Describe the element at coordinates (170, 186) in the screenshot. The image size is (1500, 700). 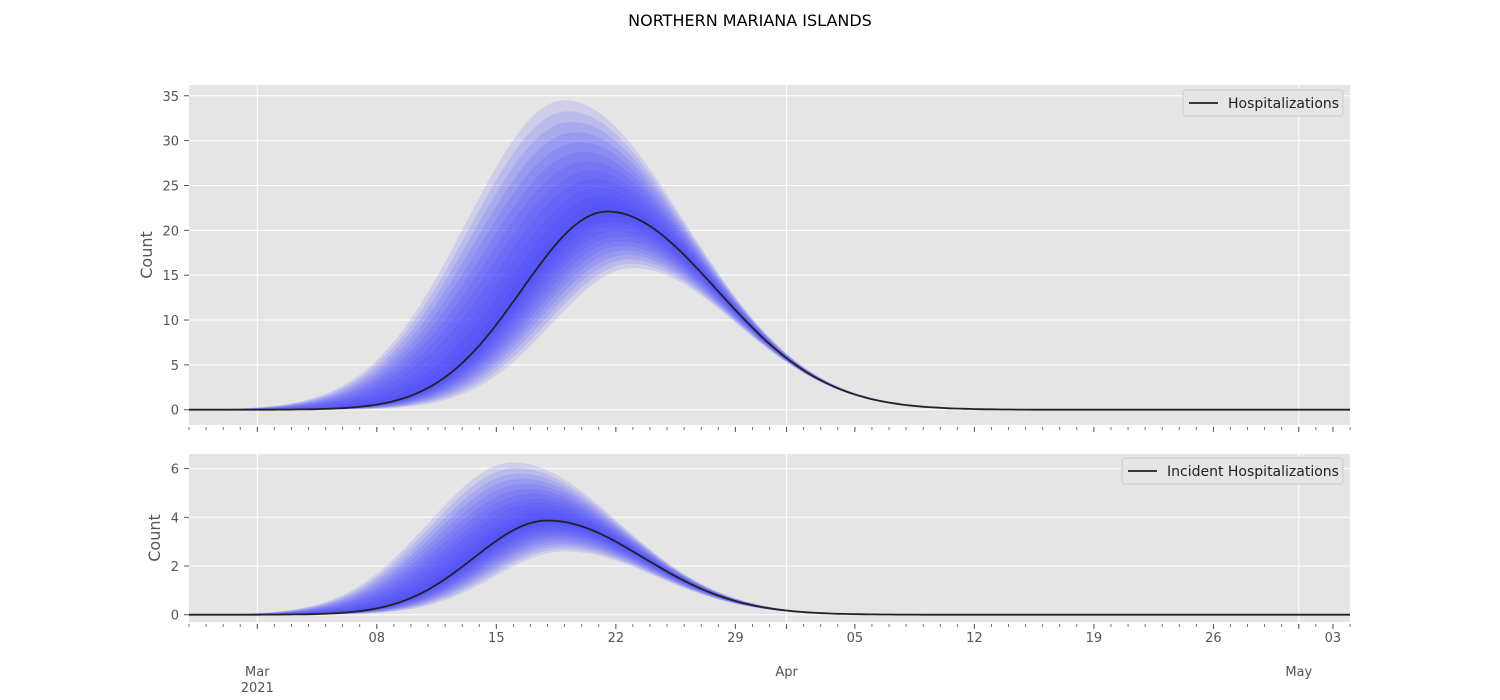
I see `y-tick-label: 25` at that location.